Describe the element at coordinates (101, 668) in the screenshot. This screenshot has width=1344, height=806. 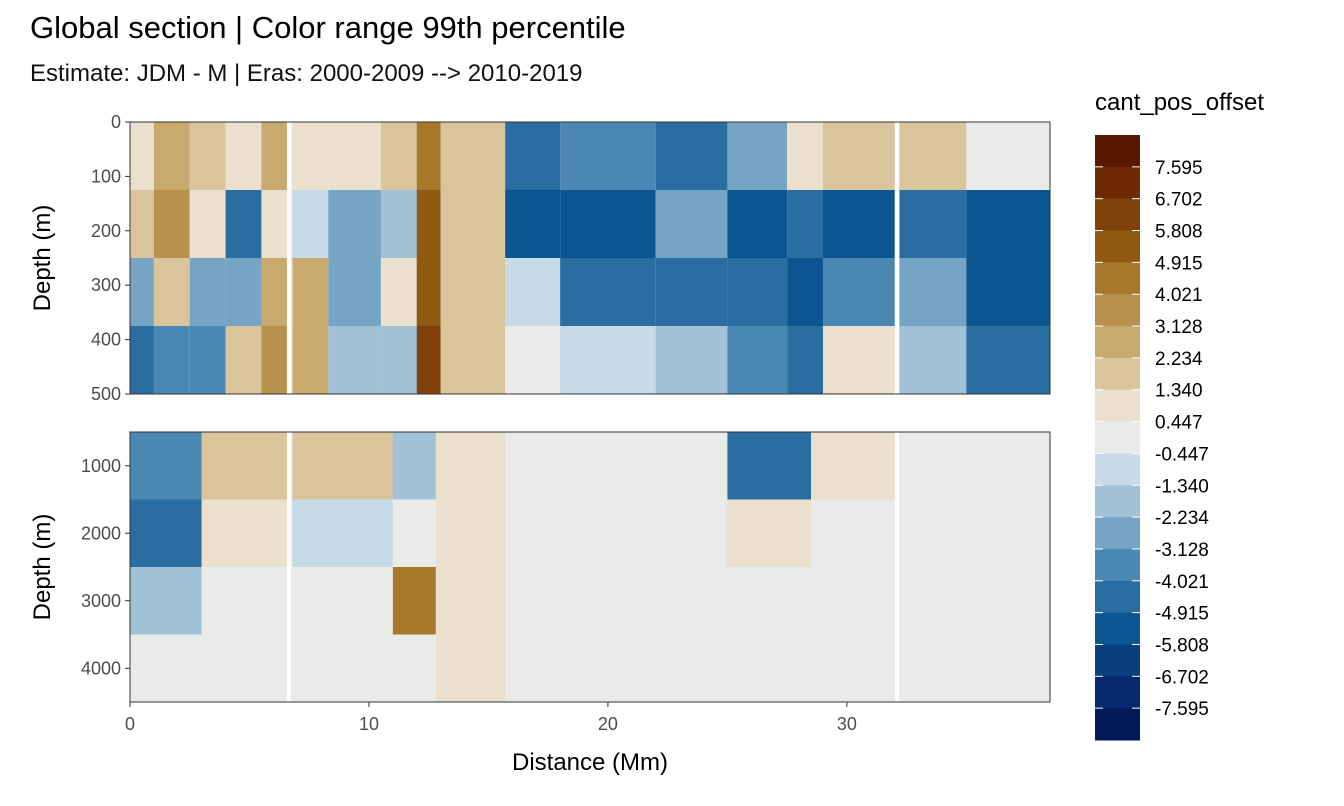
I see `lower-y-tick-label: 4000` at that location.